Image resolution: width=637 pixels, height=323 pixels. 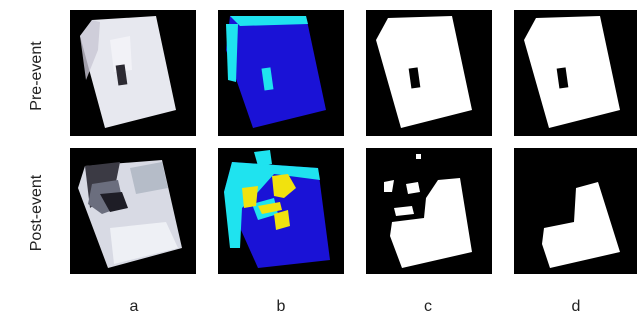 I want to click on panel-post-a, so click(x=133, y=211).